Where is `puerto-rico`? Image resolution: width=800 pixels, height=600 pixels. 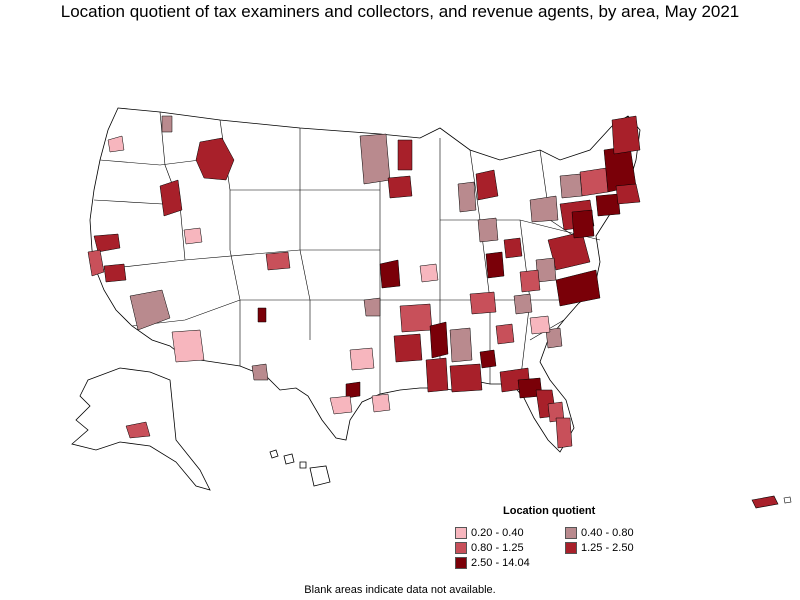 puerto-rico is located at coordinates (765, 502).